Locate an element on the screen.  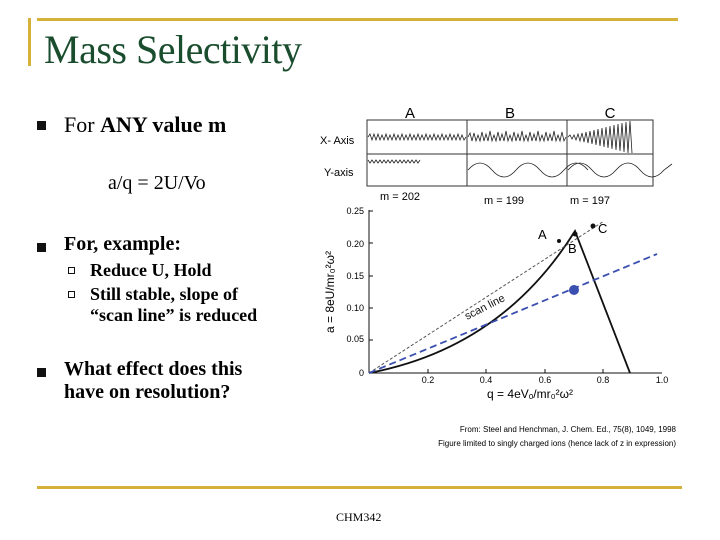
y-tick-label: 0.10 is located at coordinates (355, 308).